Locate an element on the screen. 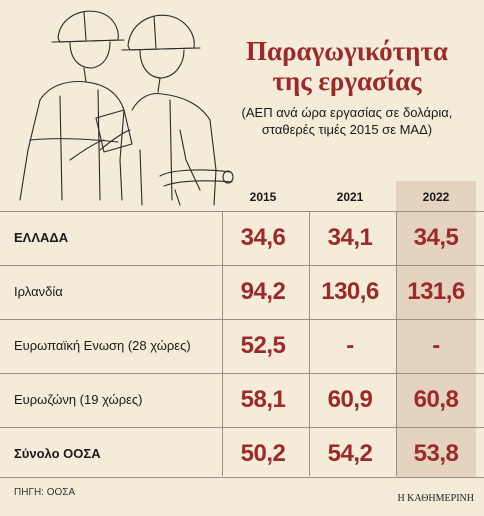 The height and width of the screenshot is (516, 484). cell-value: 54,2 is located at coordinates (350, 453).